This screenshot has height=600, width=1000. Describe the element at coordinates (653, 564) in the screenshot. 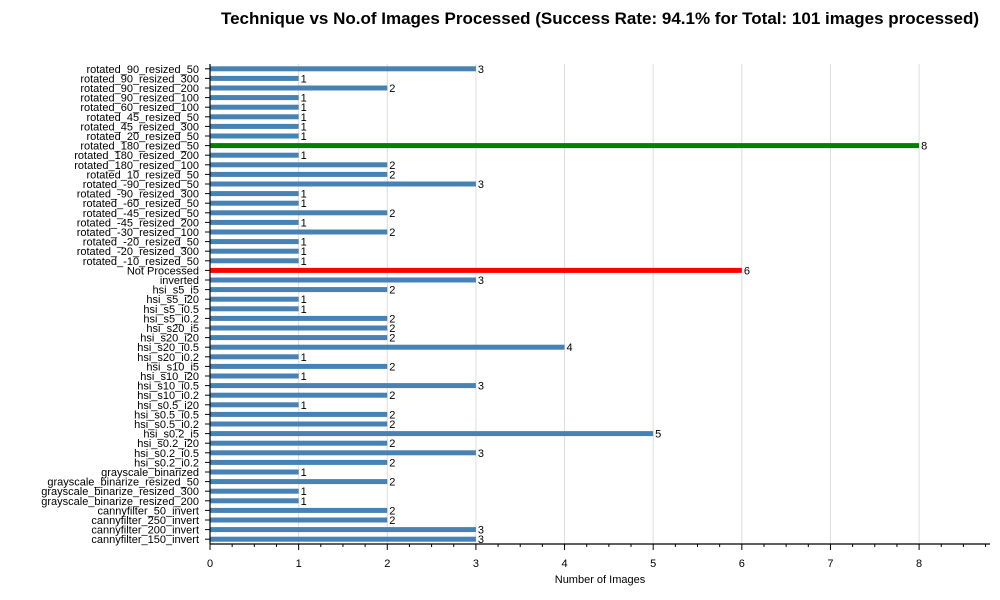

I see `x-tick-label: 5` at that location.